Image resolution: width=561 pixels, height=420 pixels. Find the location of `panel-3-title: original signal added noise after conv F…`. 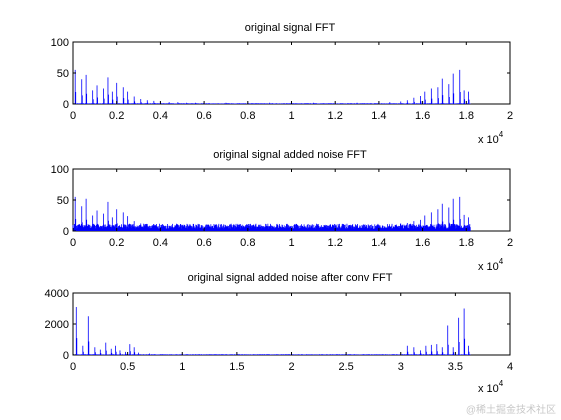

panel-3-title: original signal added noise after conv F… is located at coordinates (290, 278).